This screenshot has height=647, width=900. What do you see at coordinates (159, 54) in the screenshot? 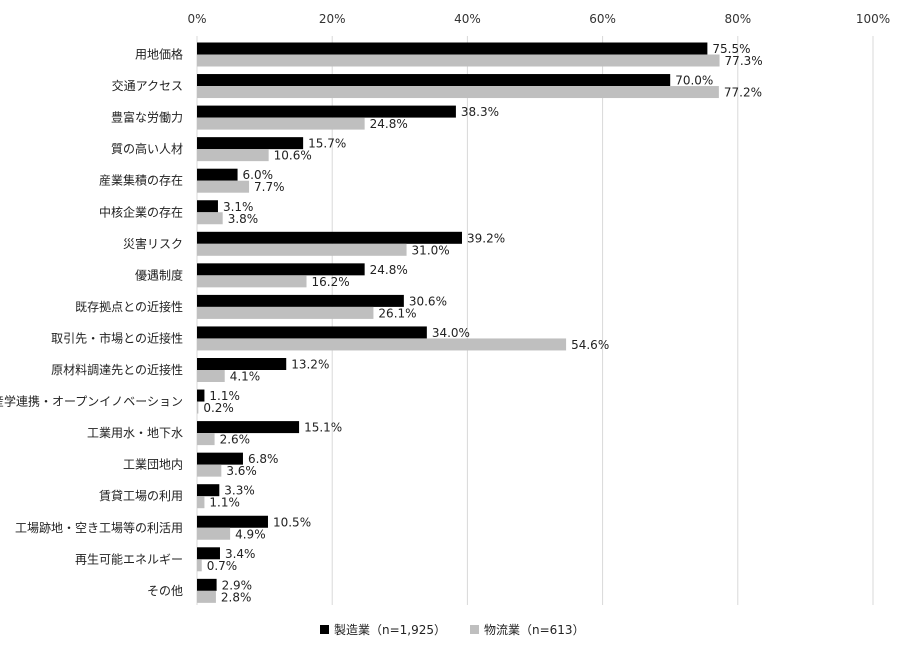
I see `category-label: 用地価格` at bounding box center [159, 54].